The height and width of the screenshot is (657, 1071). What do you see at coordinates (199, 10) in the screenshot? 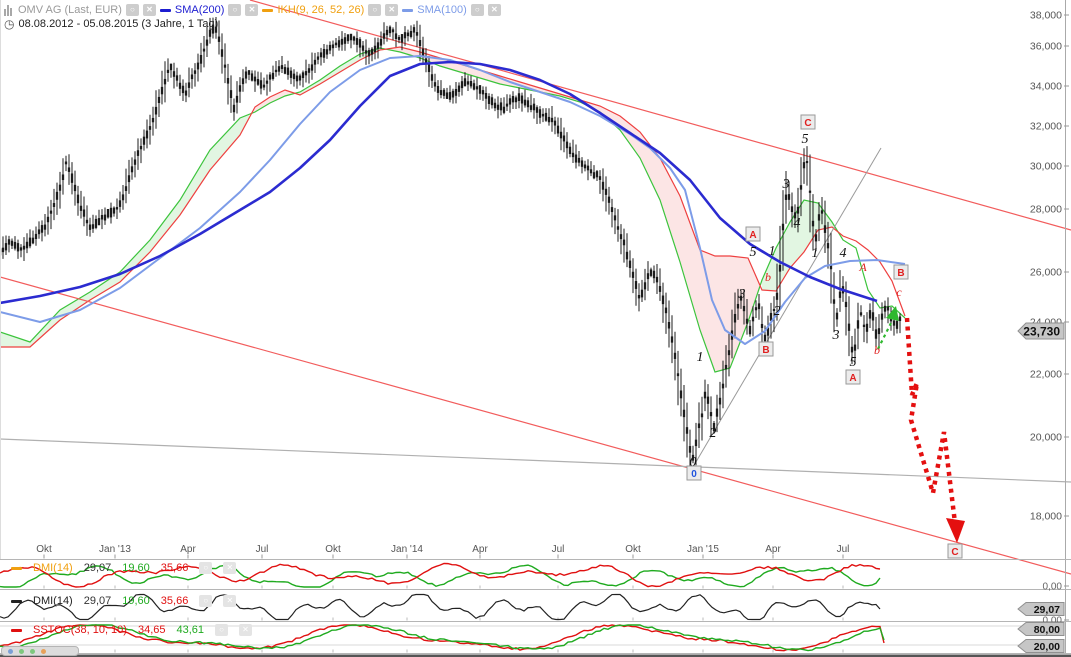
I see `legend-item-sma200: SMA(200)` at bounding box center [199, 10].